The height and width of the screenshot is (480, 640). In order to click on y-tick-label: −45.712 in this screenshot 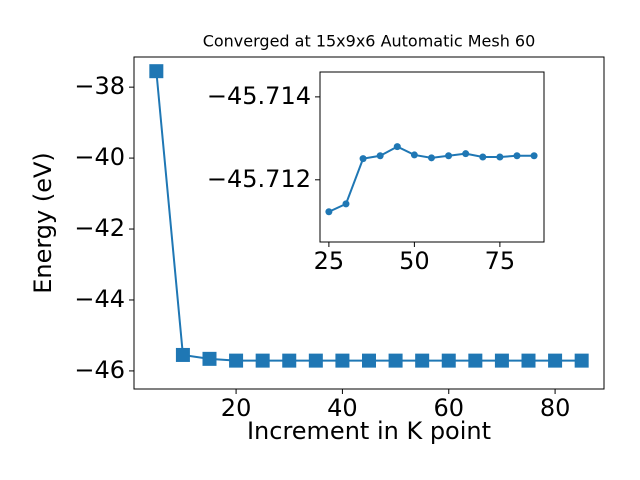, I will do `click(259, 179)`.